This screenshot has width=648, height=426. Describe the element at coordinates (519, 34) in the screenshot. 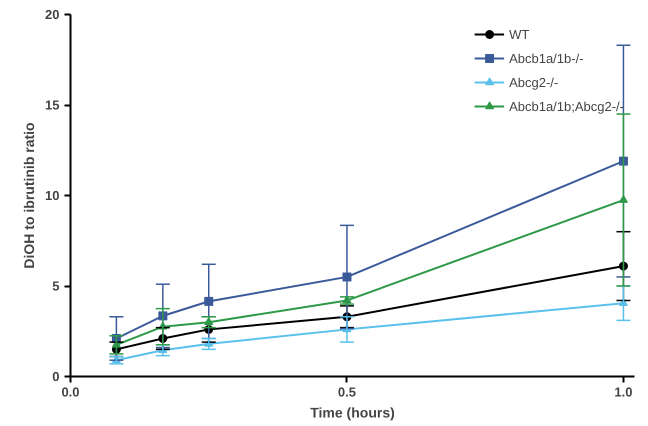

I see `legend-label: WT` at that location.